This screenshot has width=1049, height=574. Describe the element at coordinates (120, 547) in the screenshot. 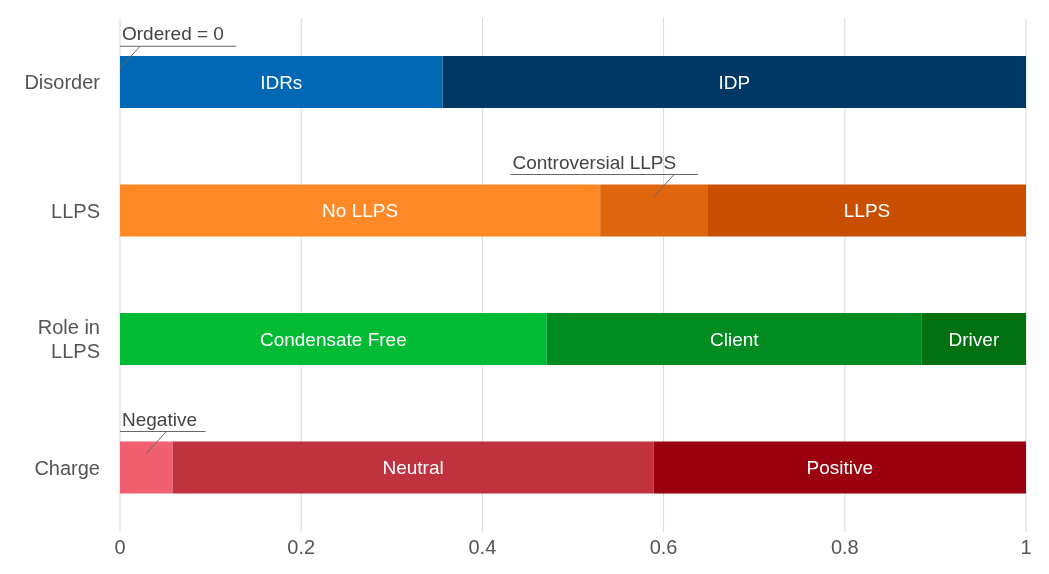

I see `x-tick-label: 0` at that location.